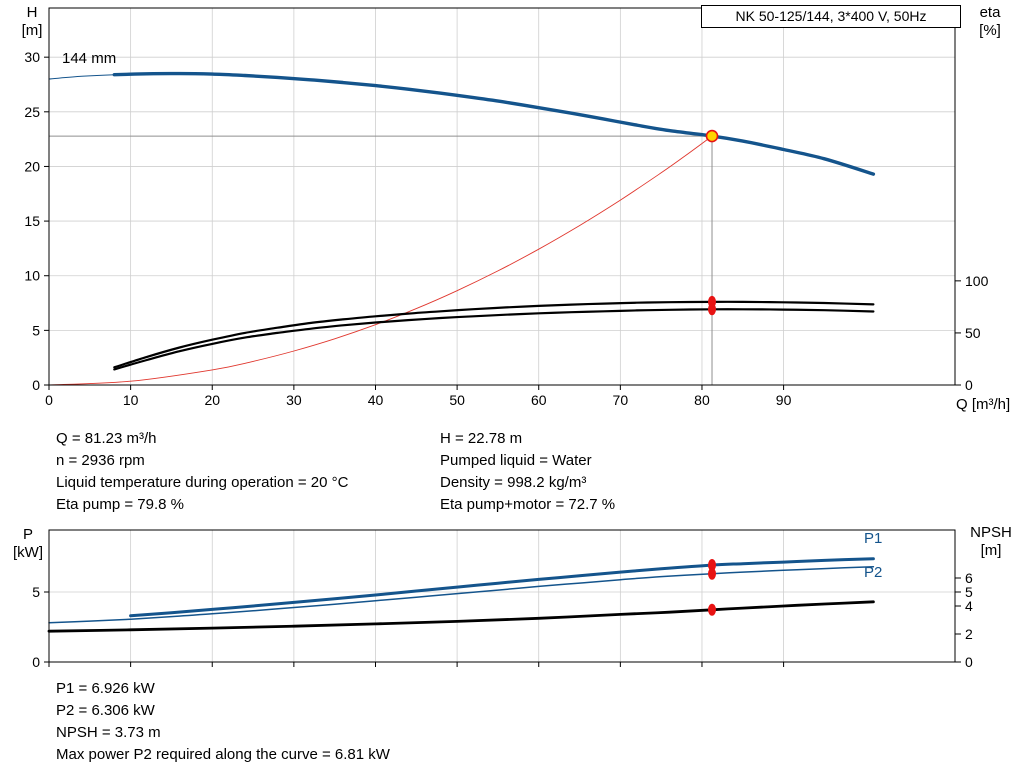 The width and height of the screenshot is (1024, 781). I want to click on npsh-axis-title: NPSH [m], so click(991, 541).